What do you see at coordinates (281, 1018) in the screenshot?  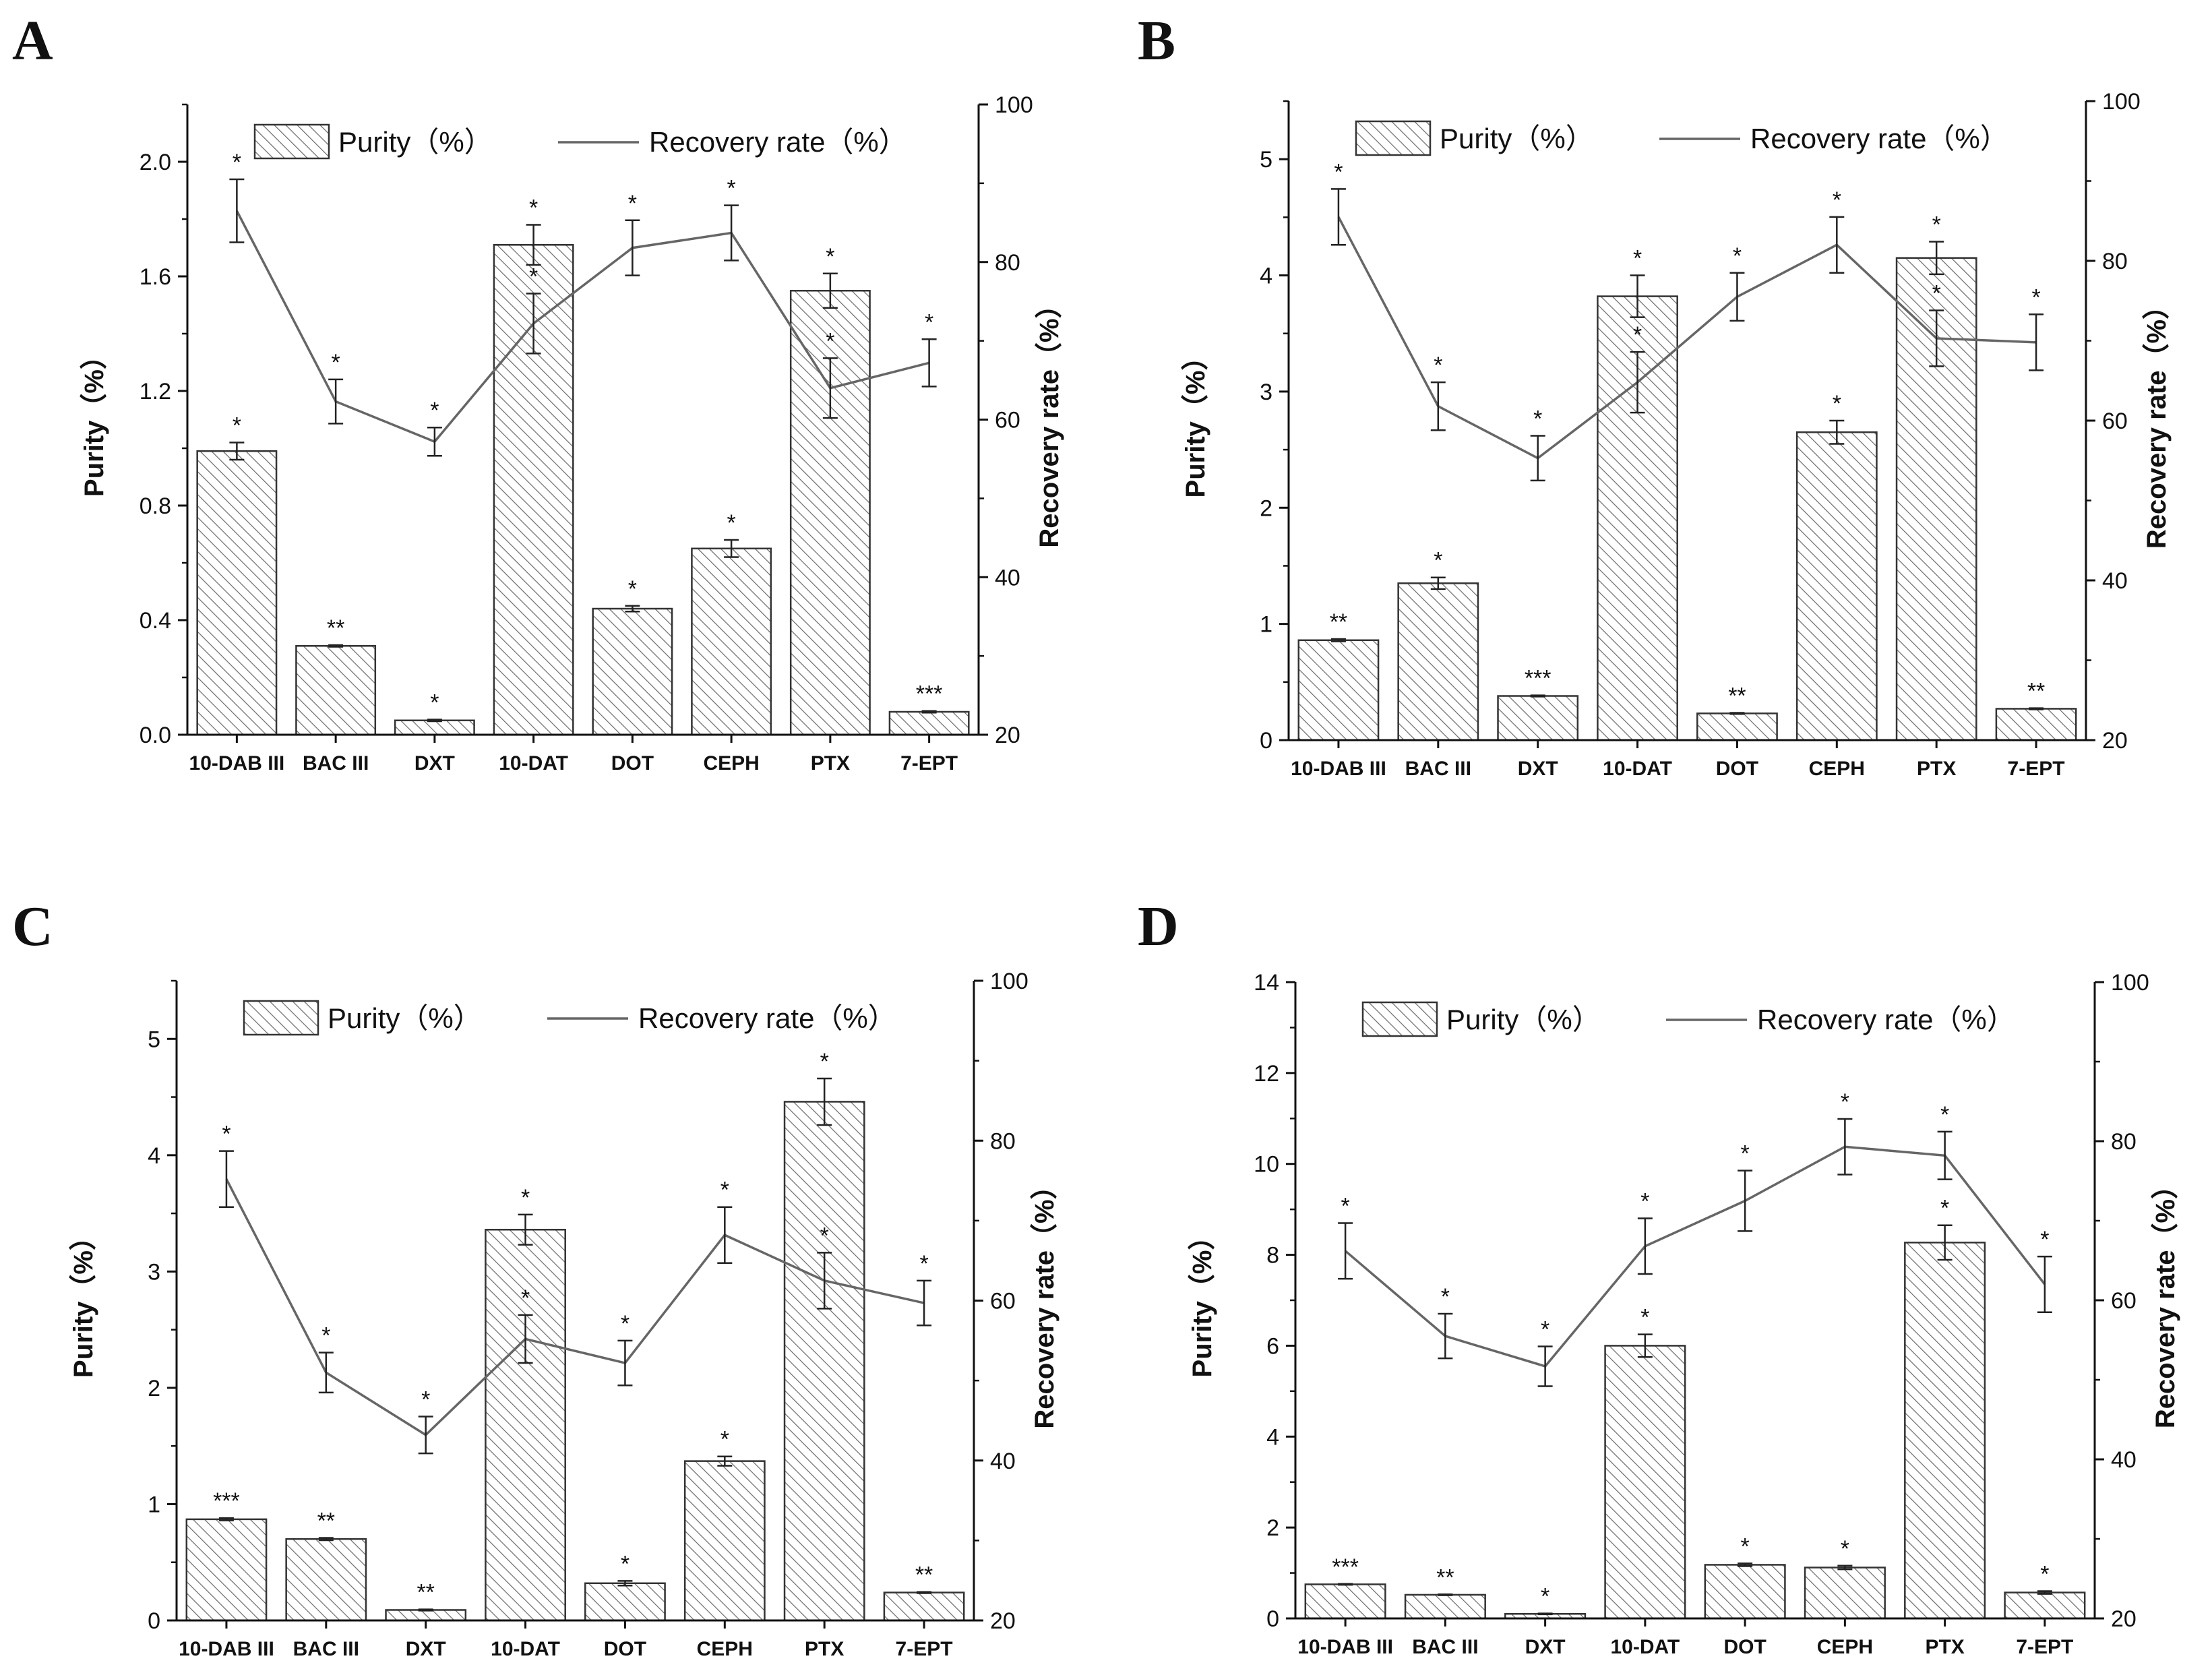 I see `legend-bar-swatch` at bounding box center [281, 1018].